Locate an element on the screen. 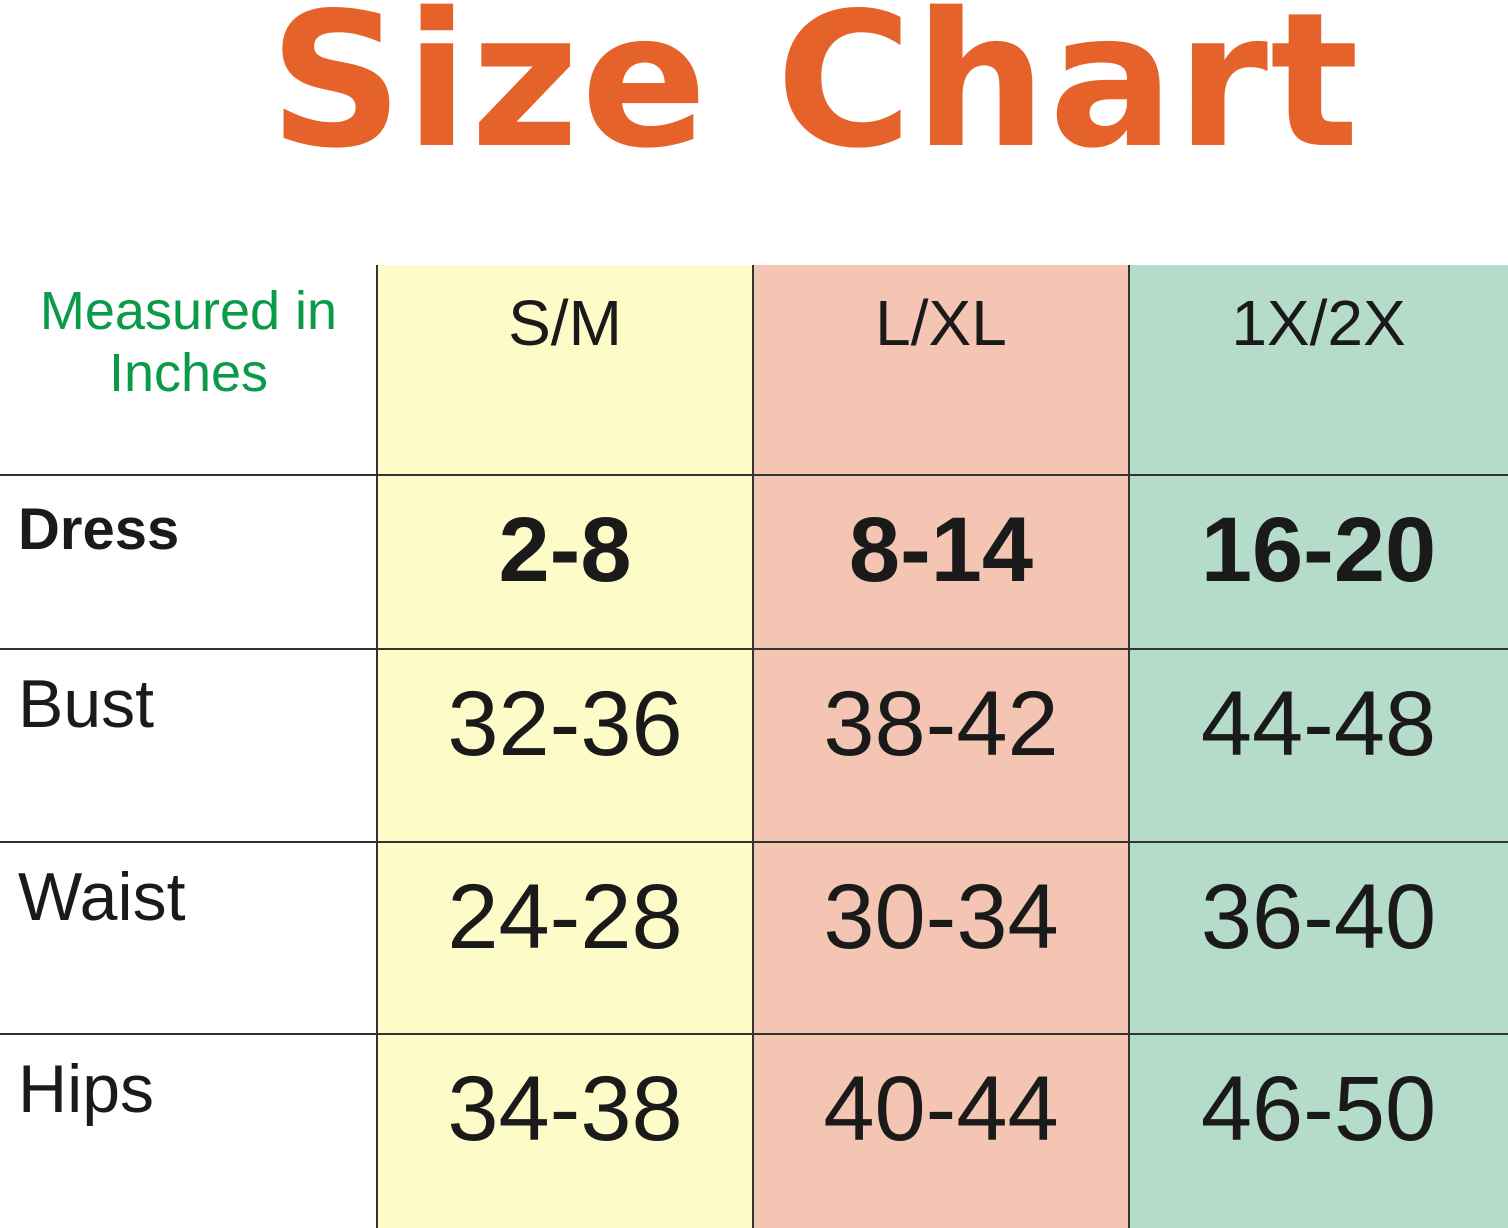 The height and width of the screenshot is (1228, 1508). size-value: 16-20 is located at coordinates (1318, 550).